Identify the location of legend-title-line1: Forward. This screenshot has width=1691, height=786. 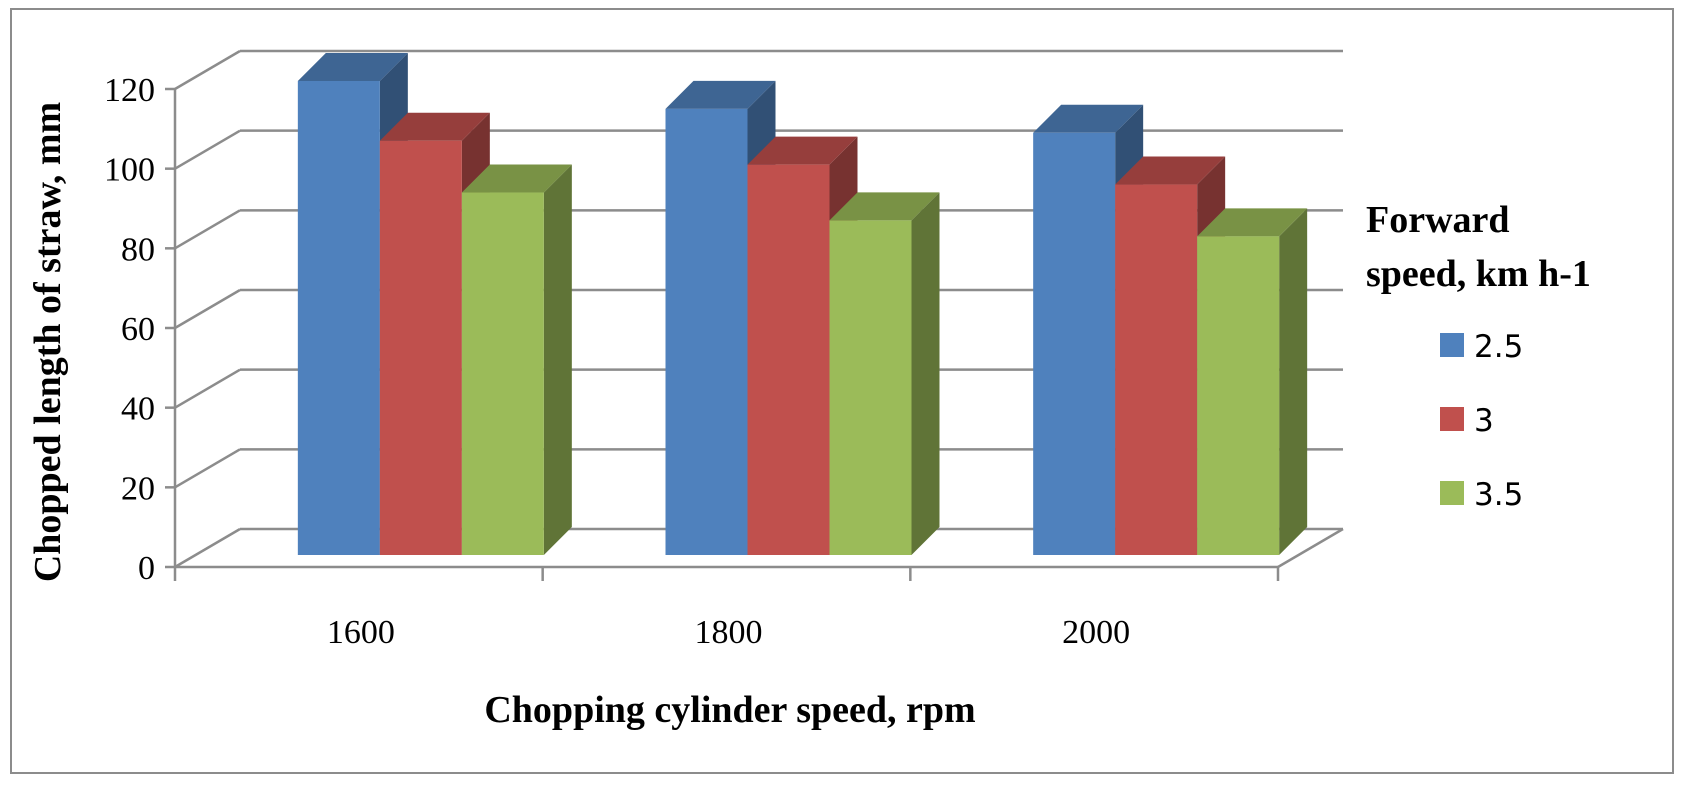
(1438, 220).